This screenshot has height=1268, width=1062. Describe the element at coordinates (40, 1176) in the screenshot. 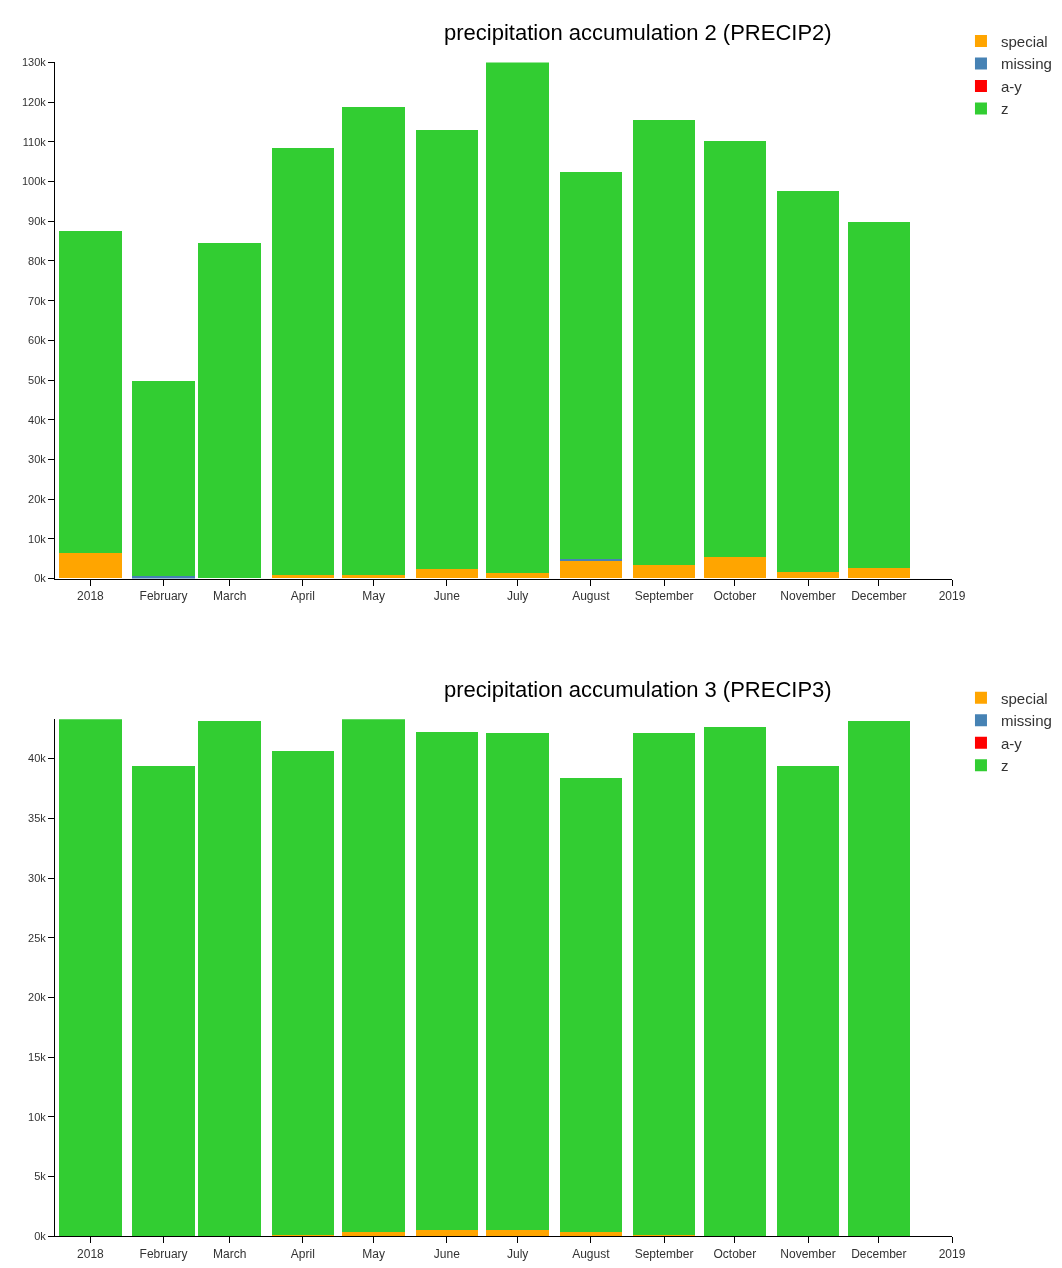

I see `y-tick-label: 5k` at that location.